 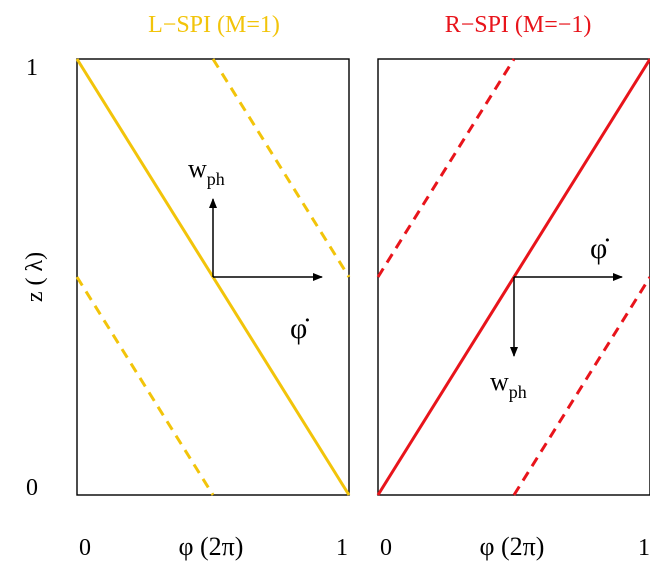 I want to click on left-panel-title: L−SPI (M=1), so click(x=214, y=25).